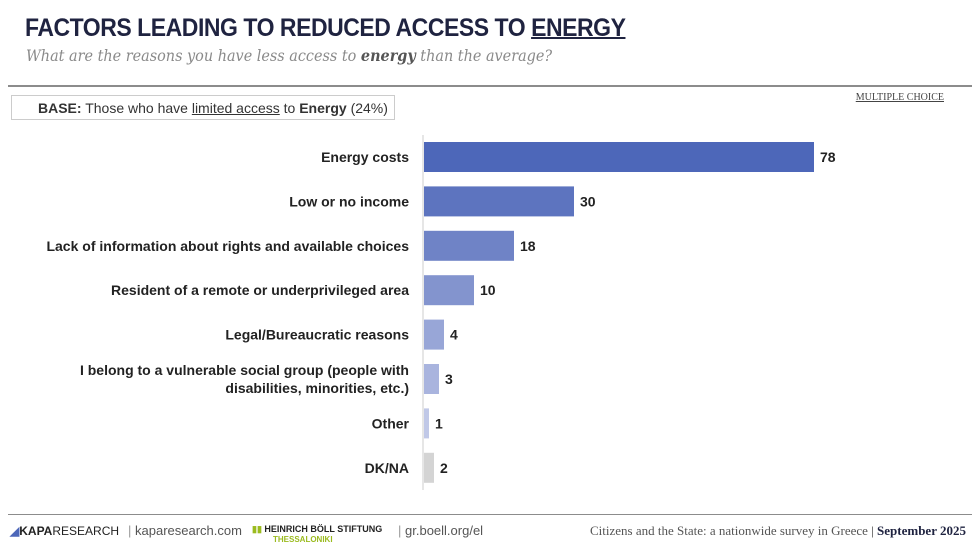  Describe the element at coordinates (257, 529) in the screenshot. I see `hbs-logo-icon: ▮▮` at that location.